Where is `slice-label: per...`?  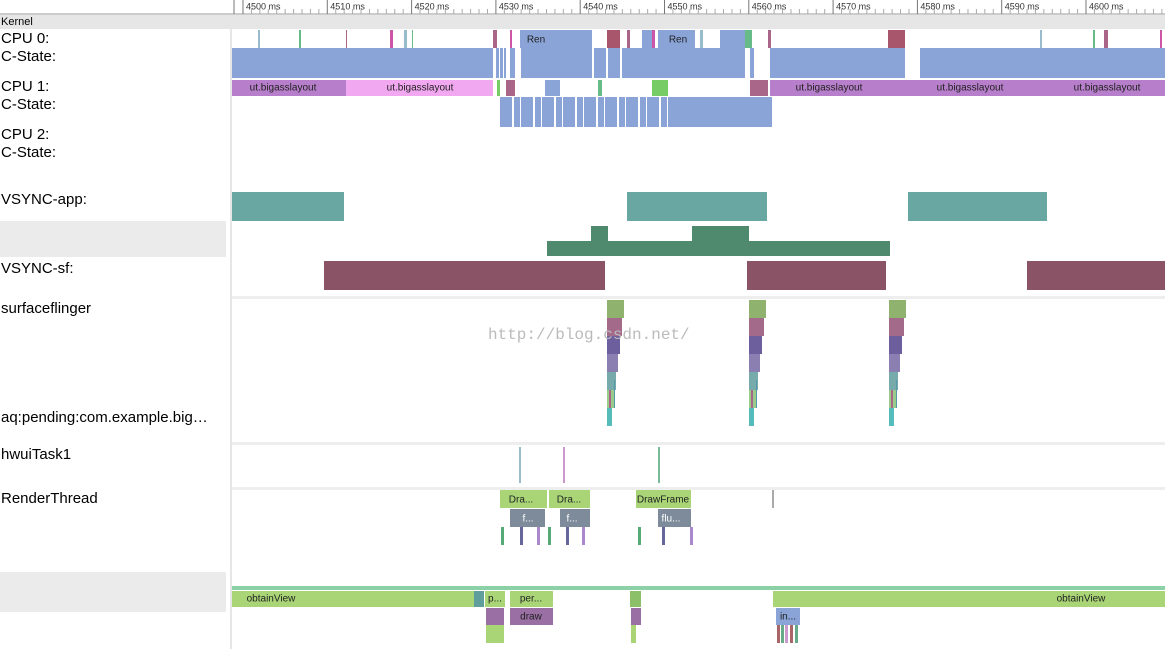 slice-label: per... is located at coordinates (531, 599).